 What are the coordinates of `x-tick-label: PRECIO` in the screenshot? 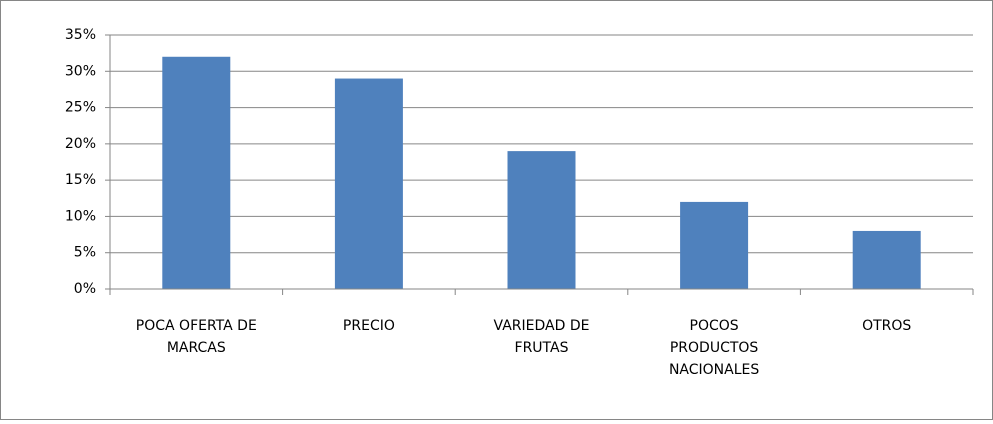 It's located at (369, 326).